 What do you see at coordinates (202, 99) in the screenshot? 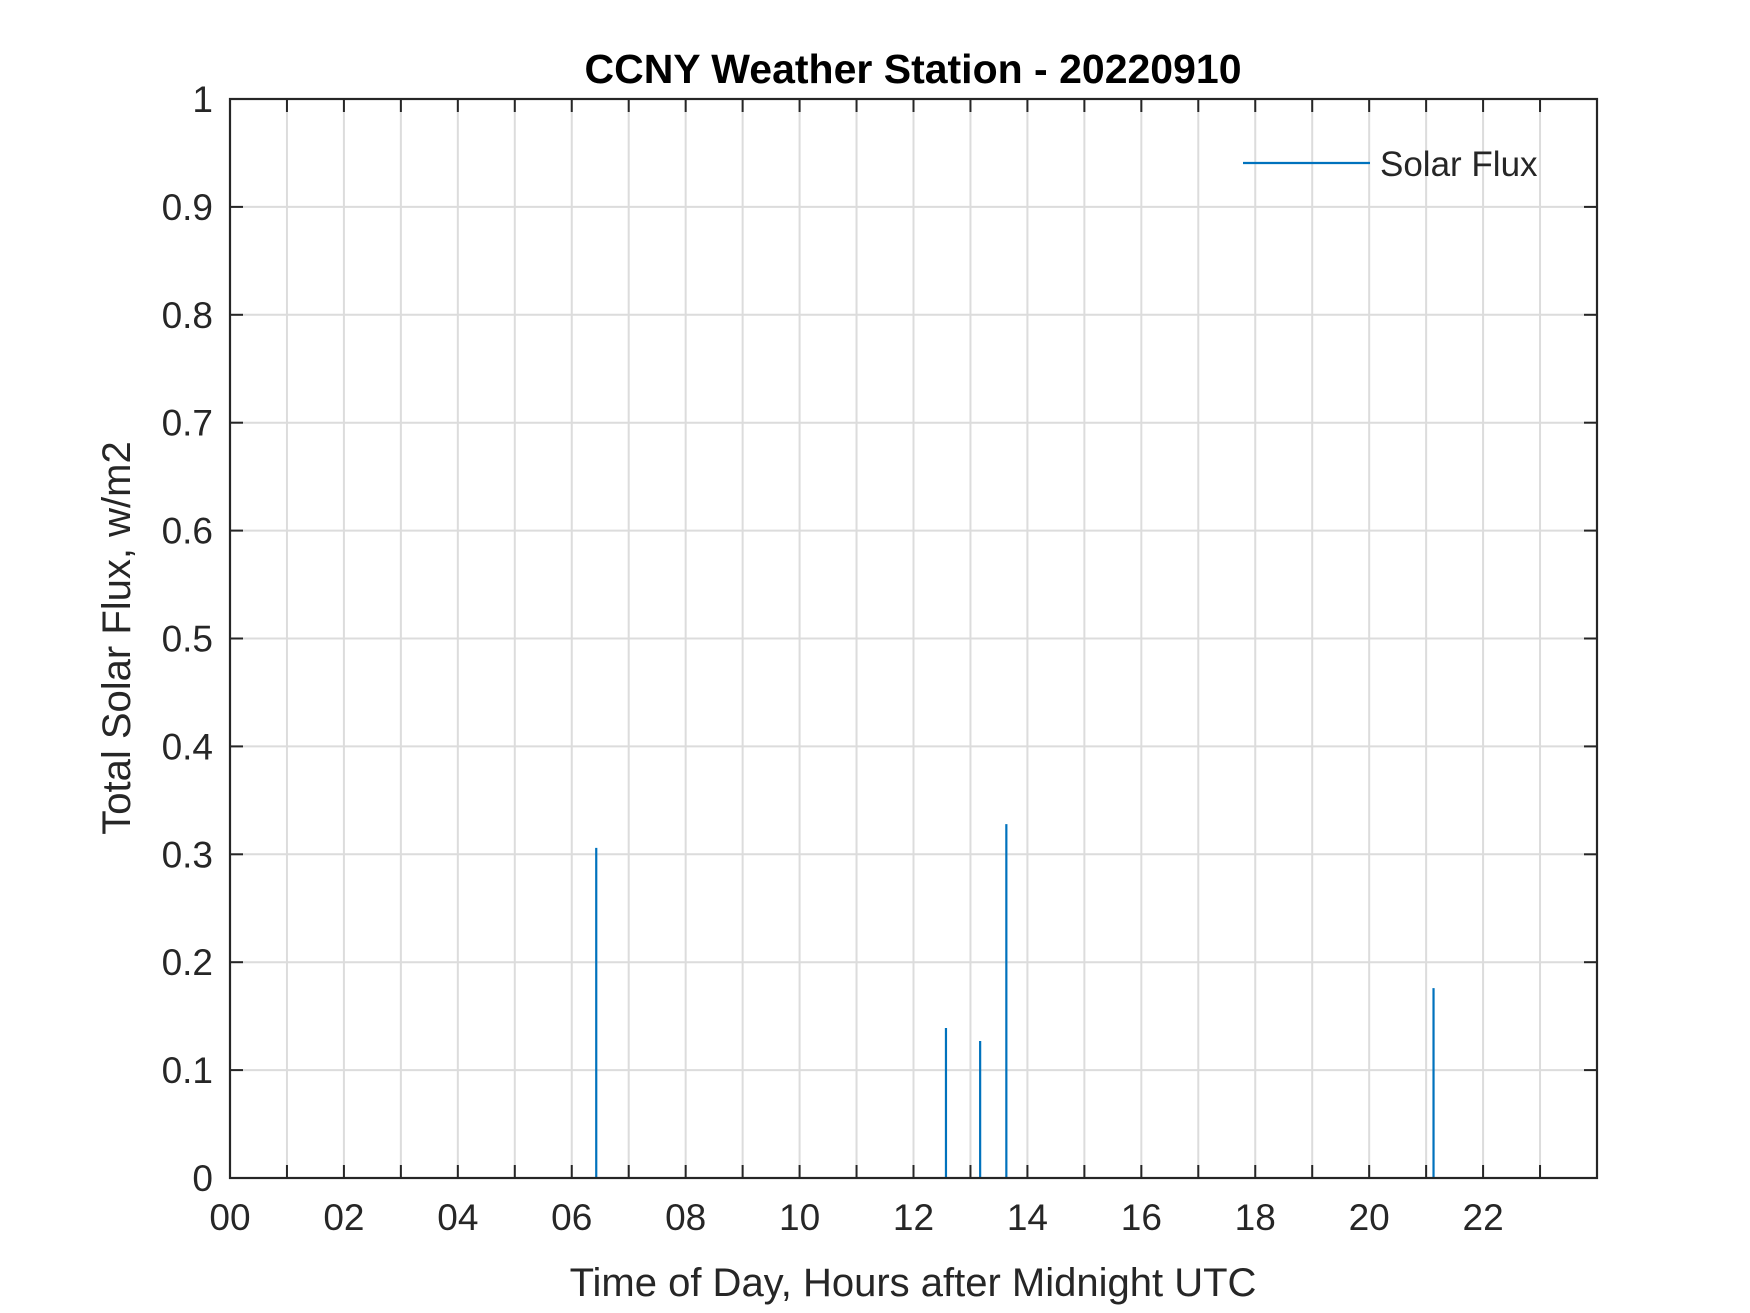
I see `y-tick-label: 1` at bounding box center [202, 99].